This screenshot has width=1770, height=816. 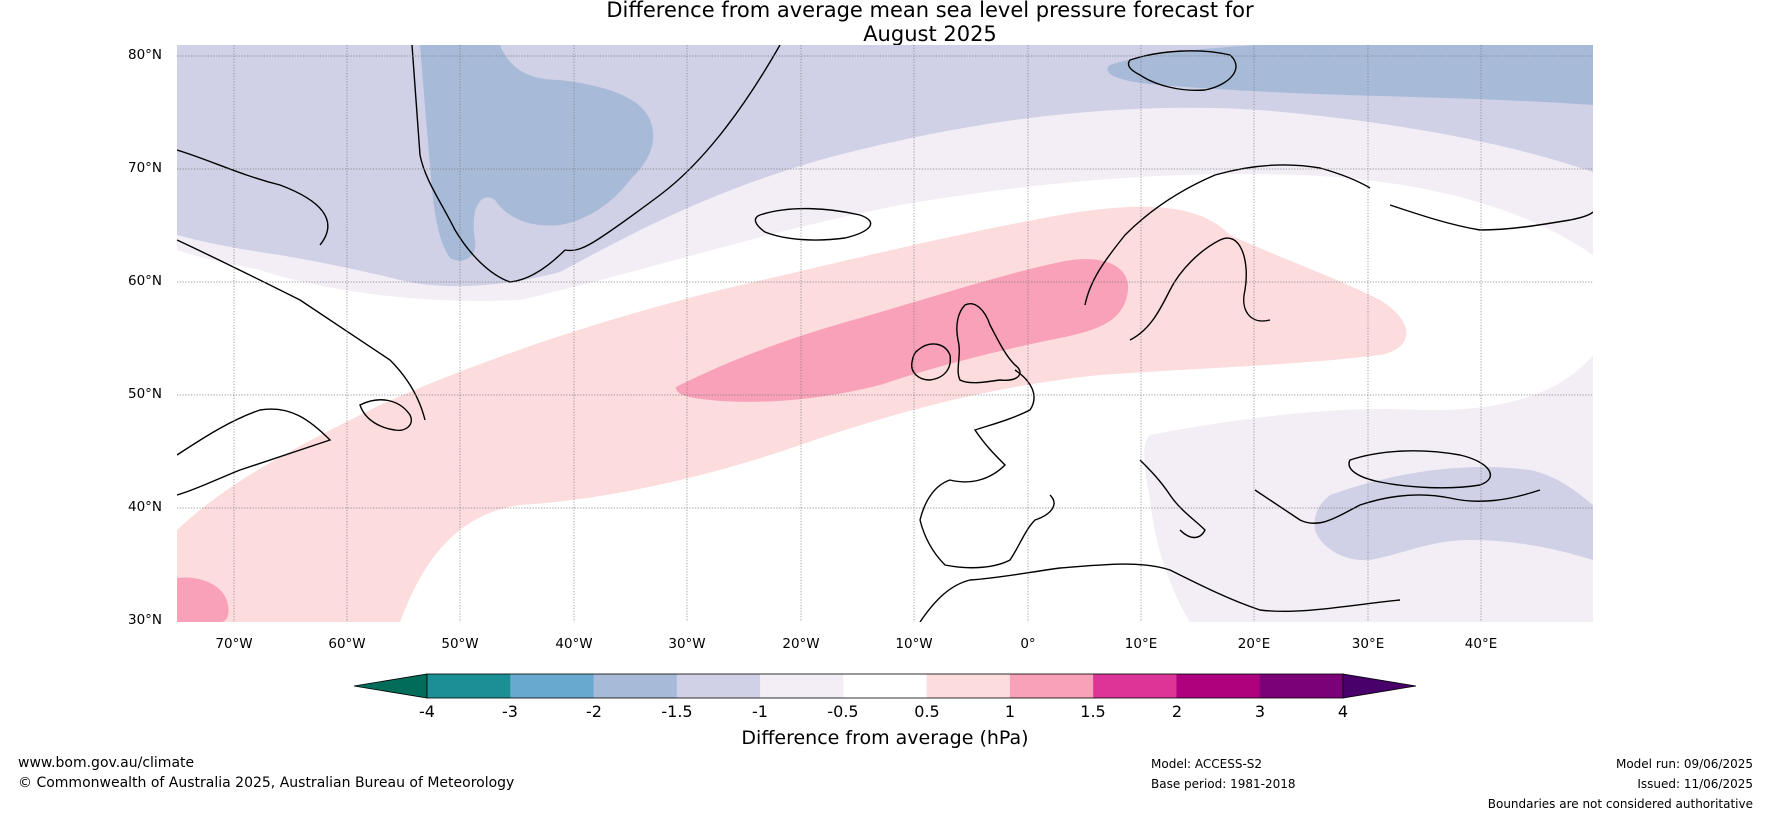 What do you see at coordinates (1160, 592) in the screenshot?
I see `coastline-north-africa` at bounding box center [1160, 592].